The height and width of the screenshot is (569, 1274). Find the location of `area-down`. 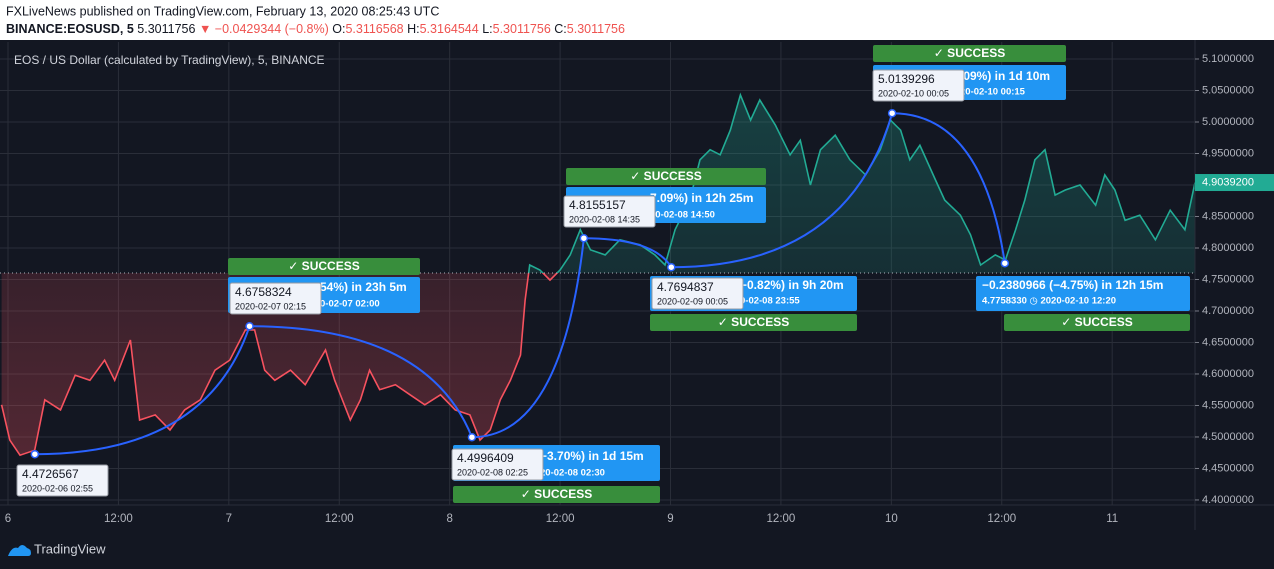

area-down is located at coordinates (279, 364).